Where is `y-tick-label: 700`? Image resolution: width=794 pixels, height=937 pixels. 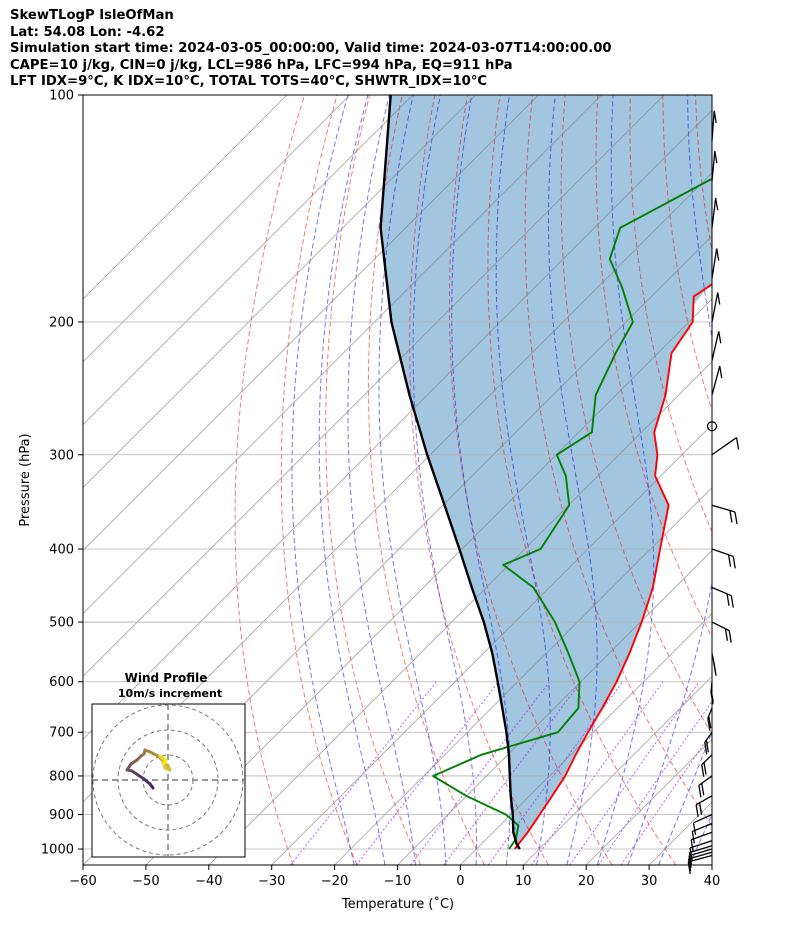
y-tick-label: 700 is located at coordinates (61, 733).